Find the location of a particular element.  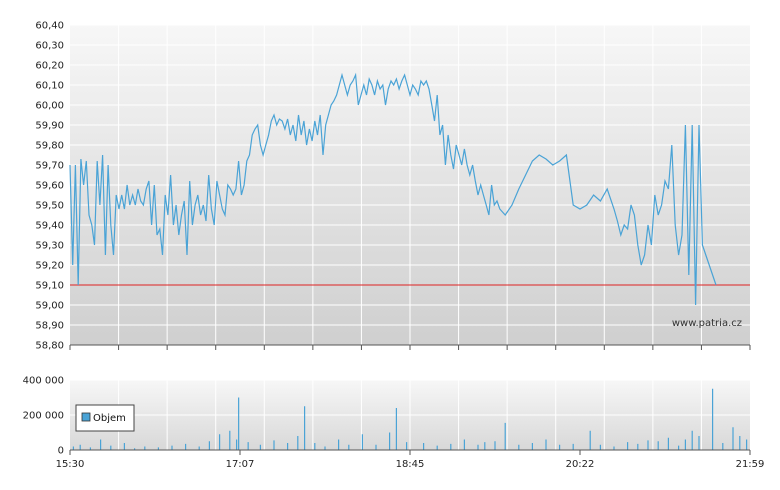

price-y-tick-label: 59,20 is located at coordinates (49, 266).